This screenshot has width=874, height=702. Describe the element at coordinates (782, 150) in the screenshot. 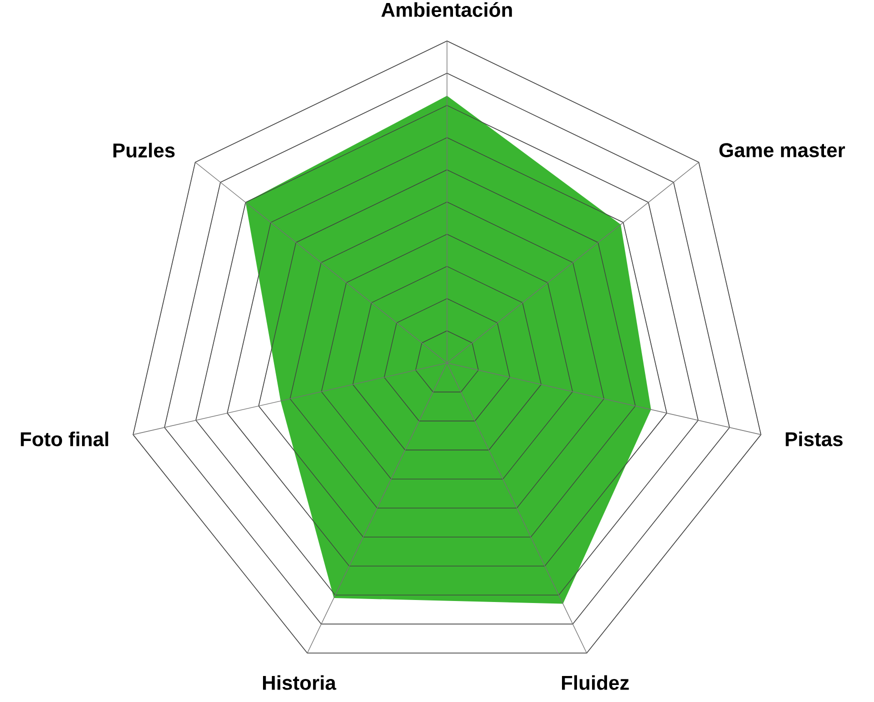

I see `spoke-label: Game master` at that location.